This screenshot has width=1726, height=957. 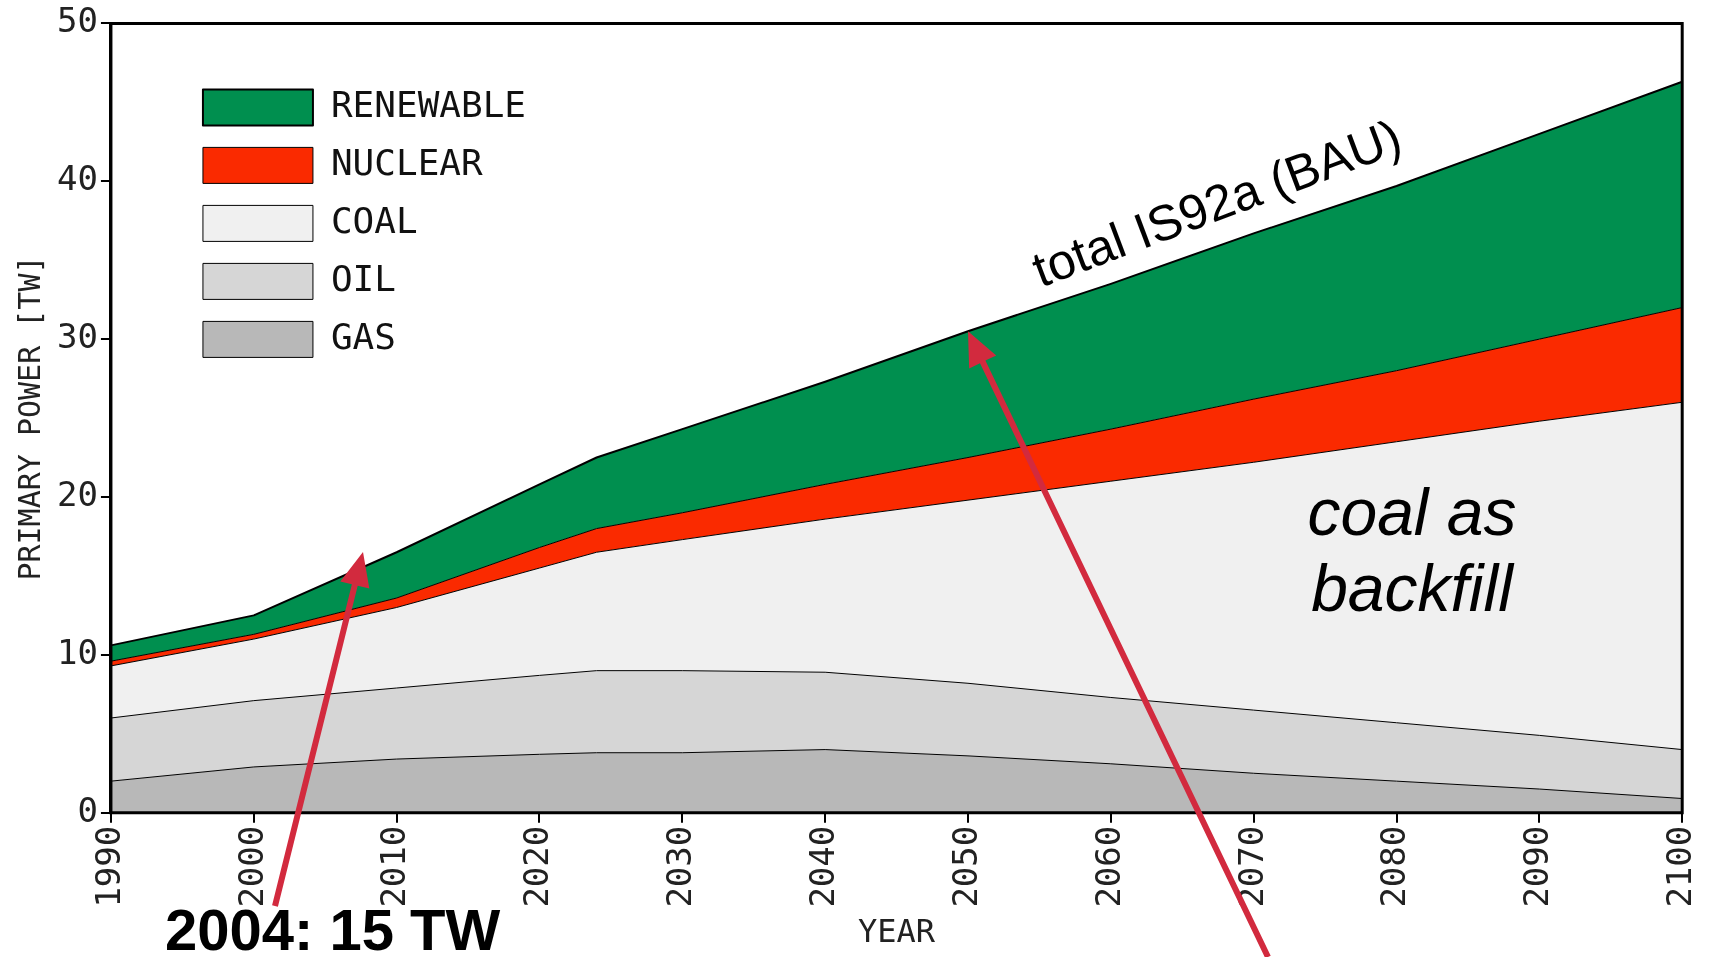 I want to click on y-axis-title: PRIMARY POWER [TW], so click(x=29, y=418).